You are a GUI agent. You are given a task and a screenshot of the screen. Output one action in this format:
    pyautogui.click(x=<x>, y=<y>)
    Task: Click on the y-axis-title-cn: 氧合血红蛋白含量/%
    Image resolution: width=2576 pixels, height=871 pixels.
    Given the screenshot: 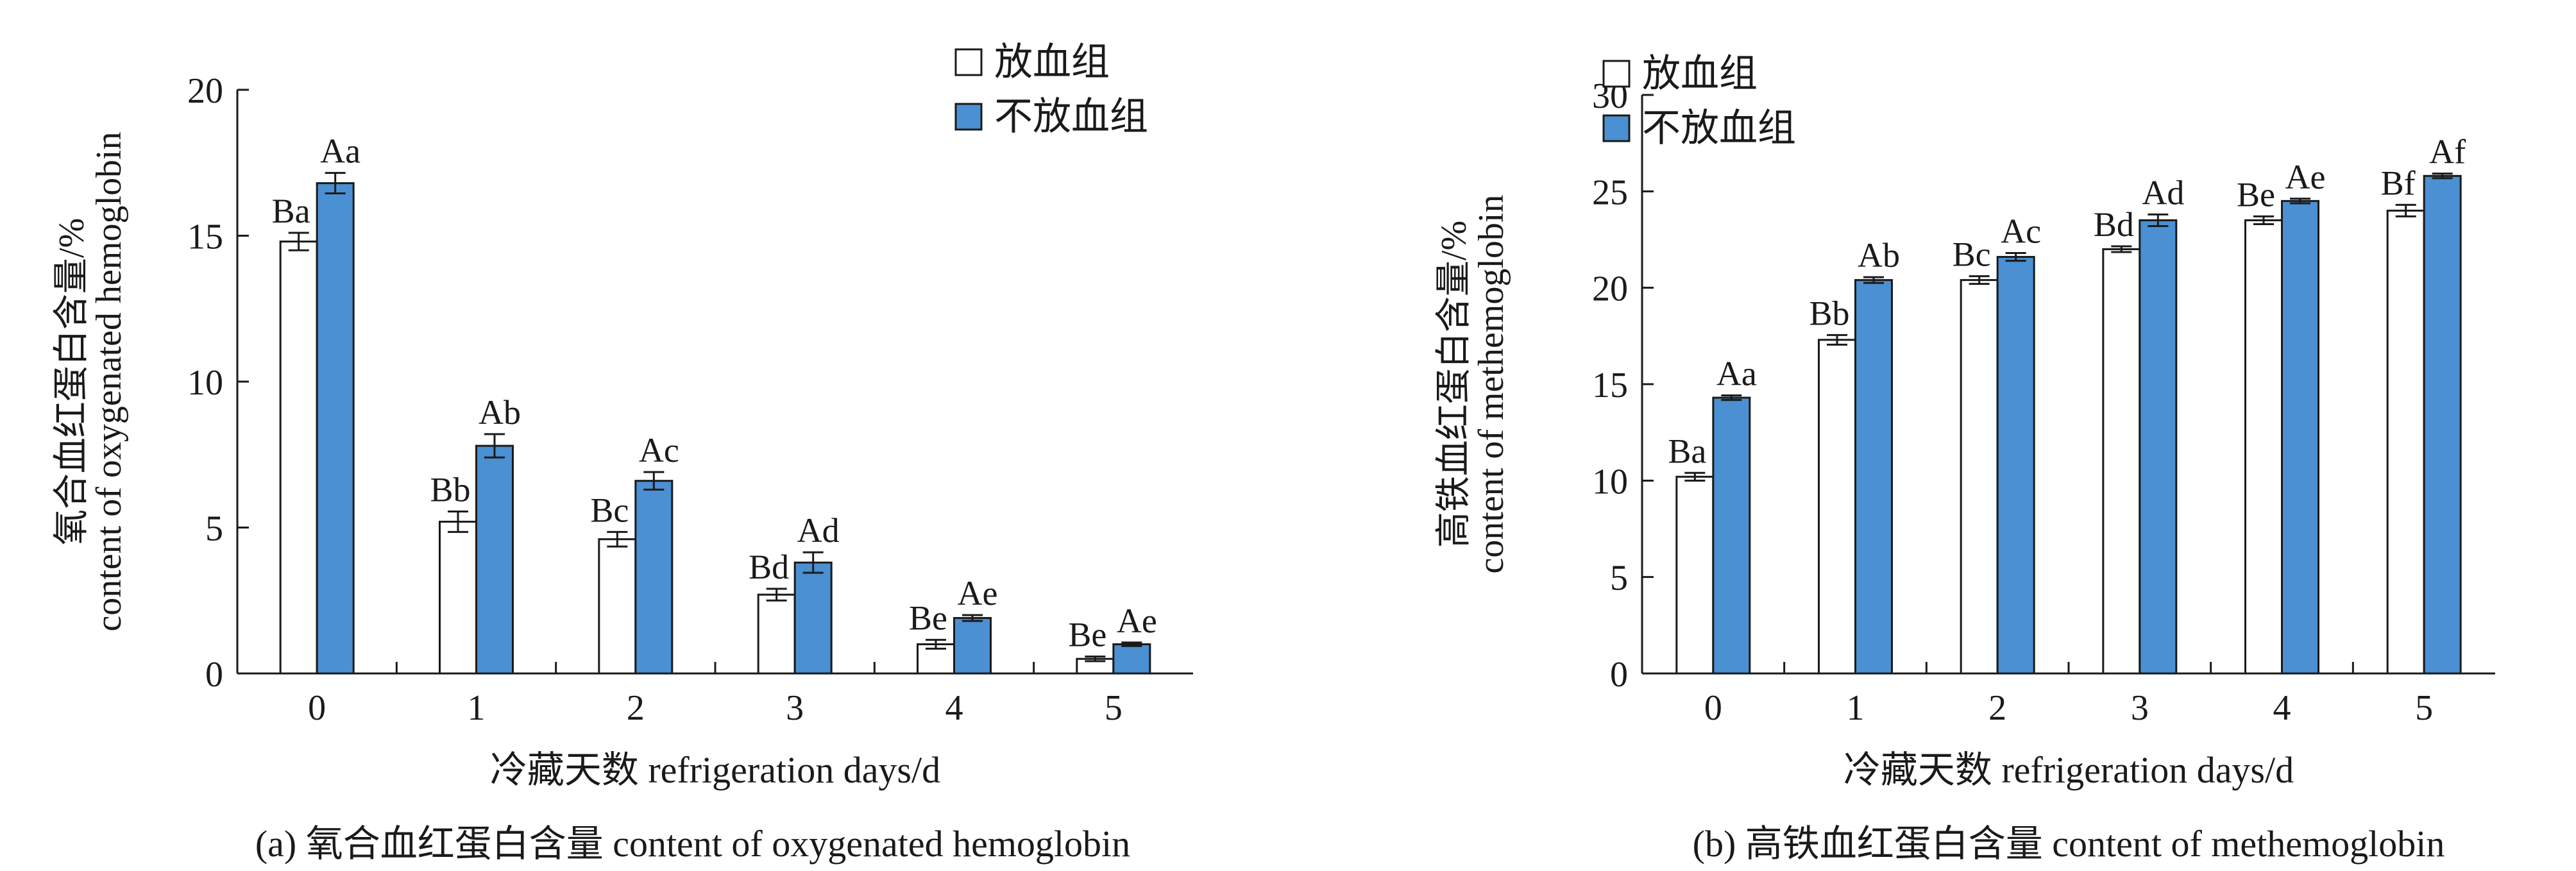 What is the action you would take?
    pyautogui.click(x=72, y=382)
    